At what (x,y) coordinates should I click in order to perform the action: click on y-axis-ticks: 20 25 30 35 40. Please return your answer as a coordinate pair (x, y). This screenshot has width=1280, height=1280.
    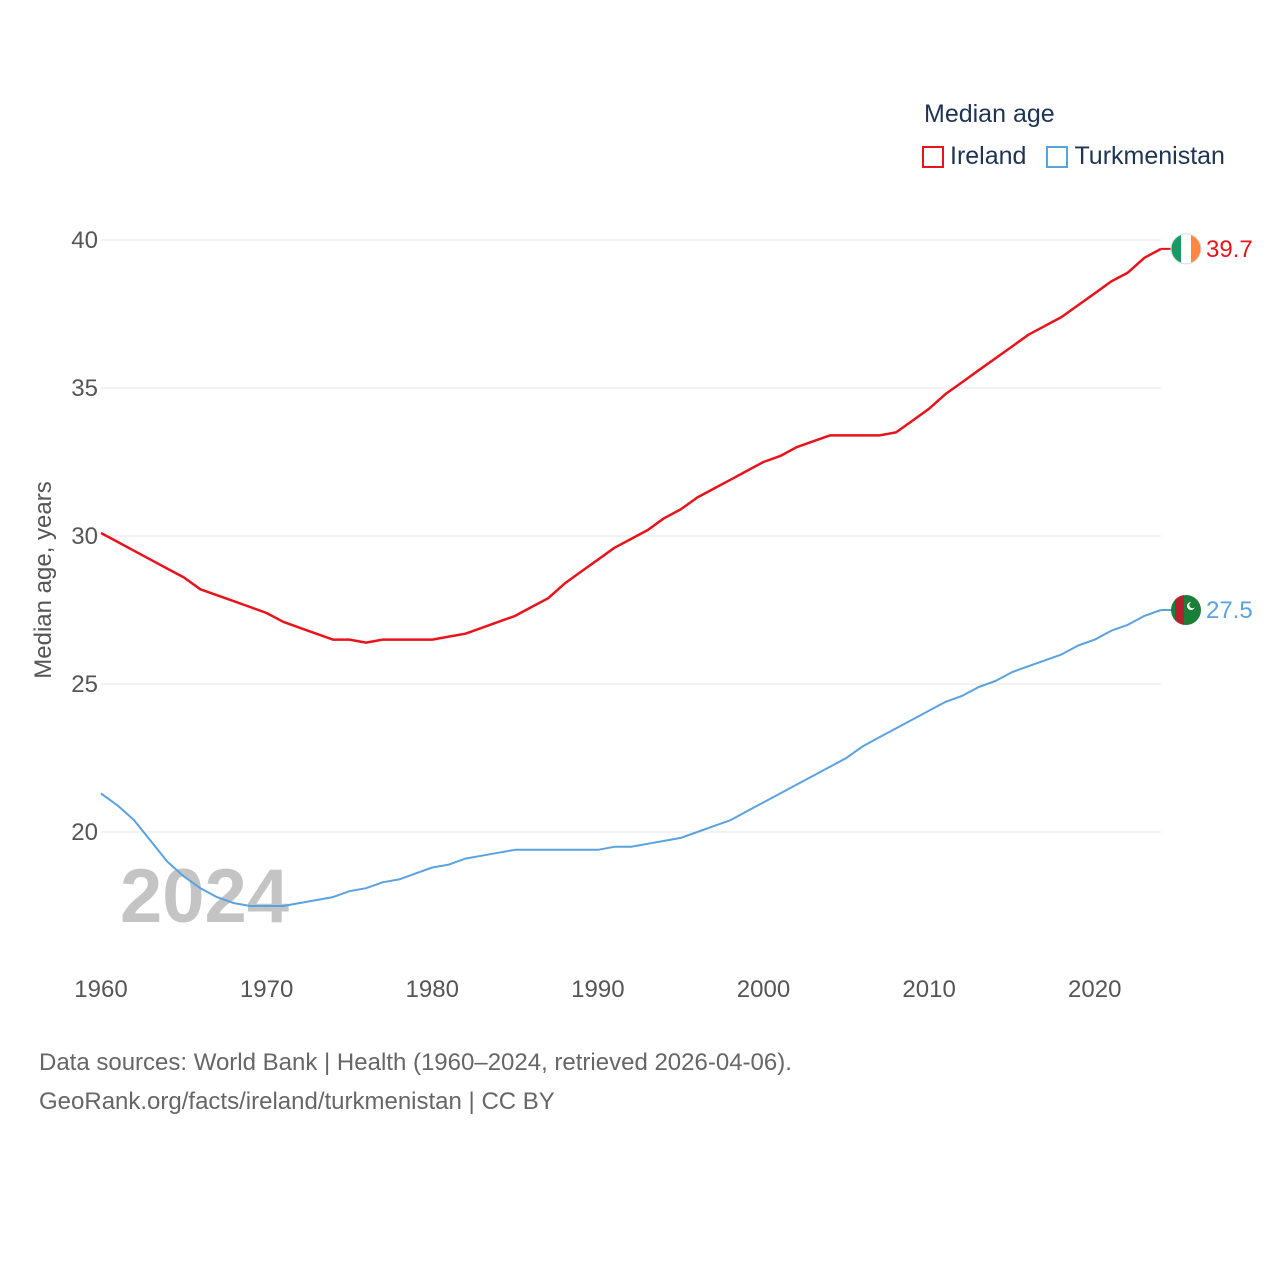
    Looking at the image, I should click on (84, 536).